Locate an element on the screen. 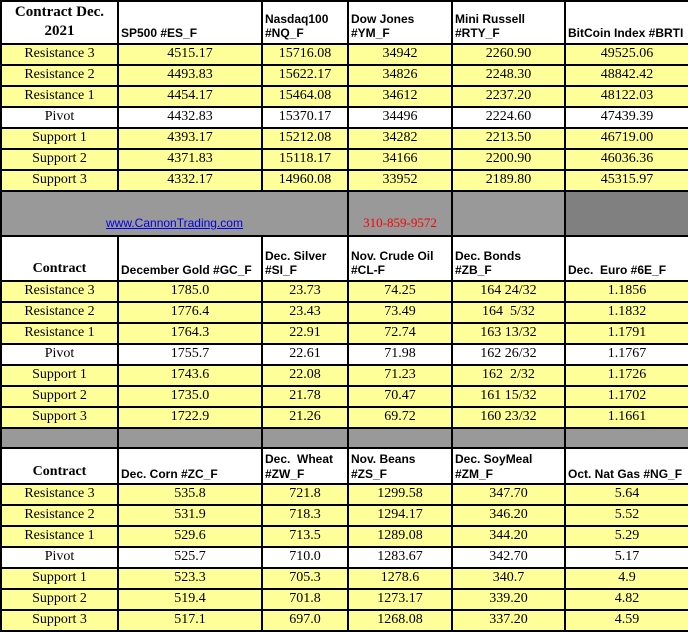 The image size is (688, 632). column-header: Dec. Bonds #ZB_F is located at coordinates (508, 258).